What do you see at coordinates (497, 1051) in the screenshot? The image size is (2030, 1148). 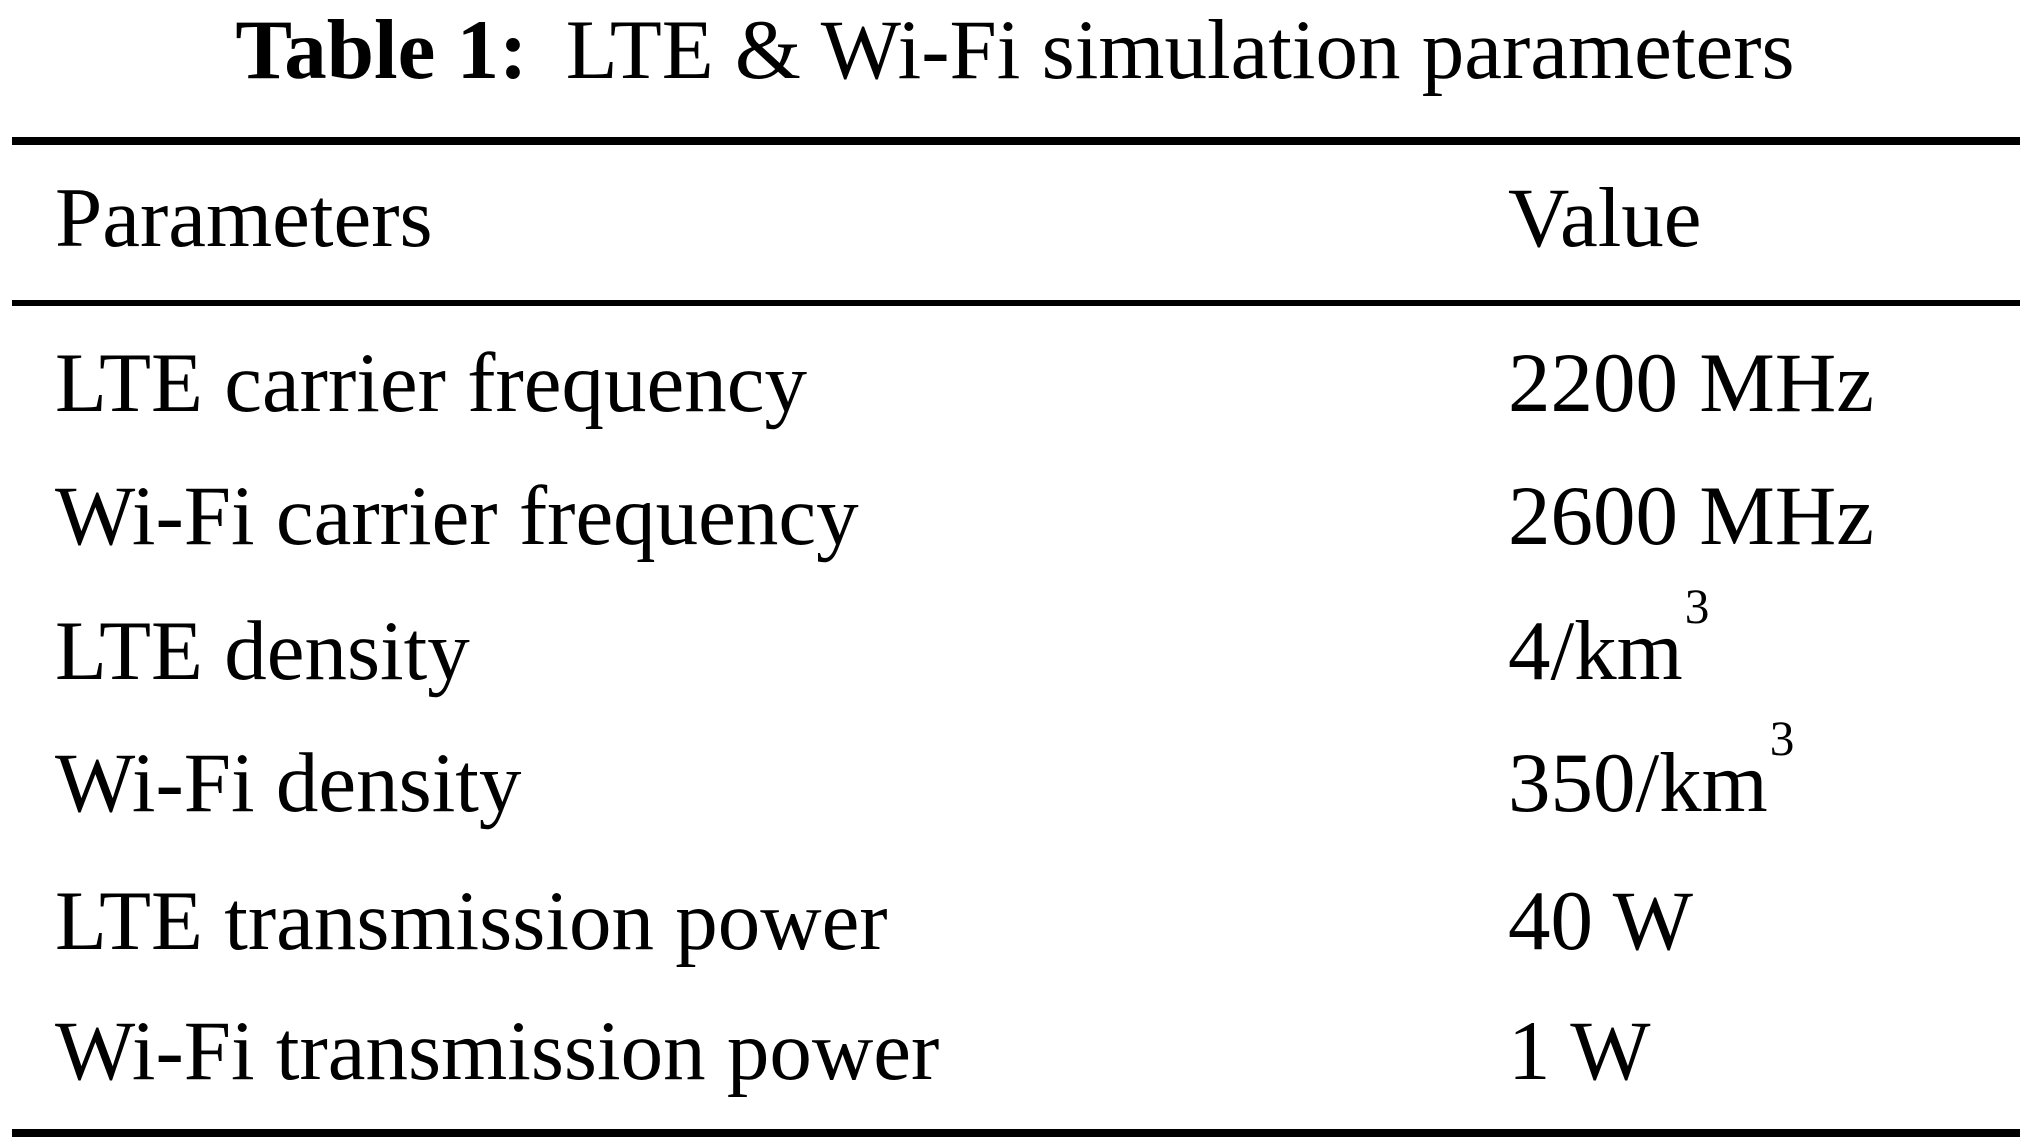 I see `param-cell: Wi-Fi transmission power` at bounding box center [497, 1051].